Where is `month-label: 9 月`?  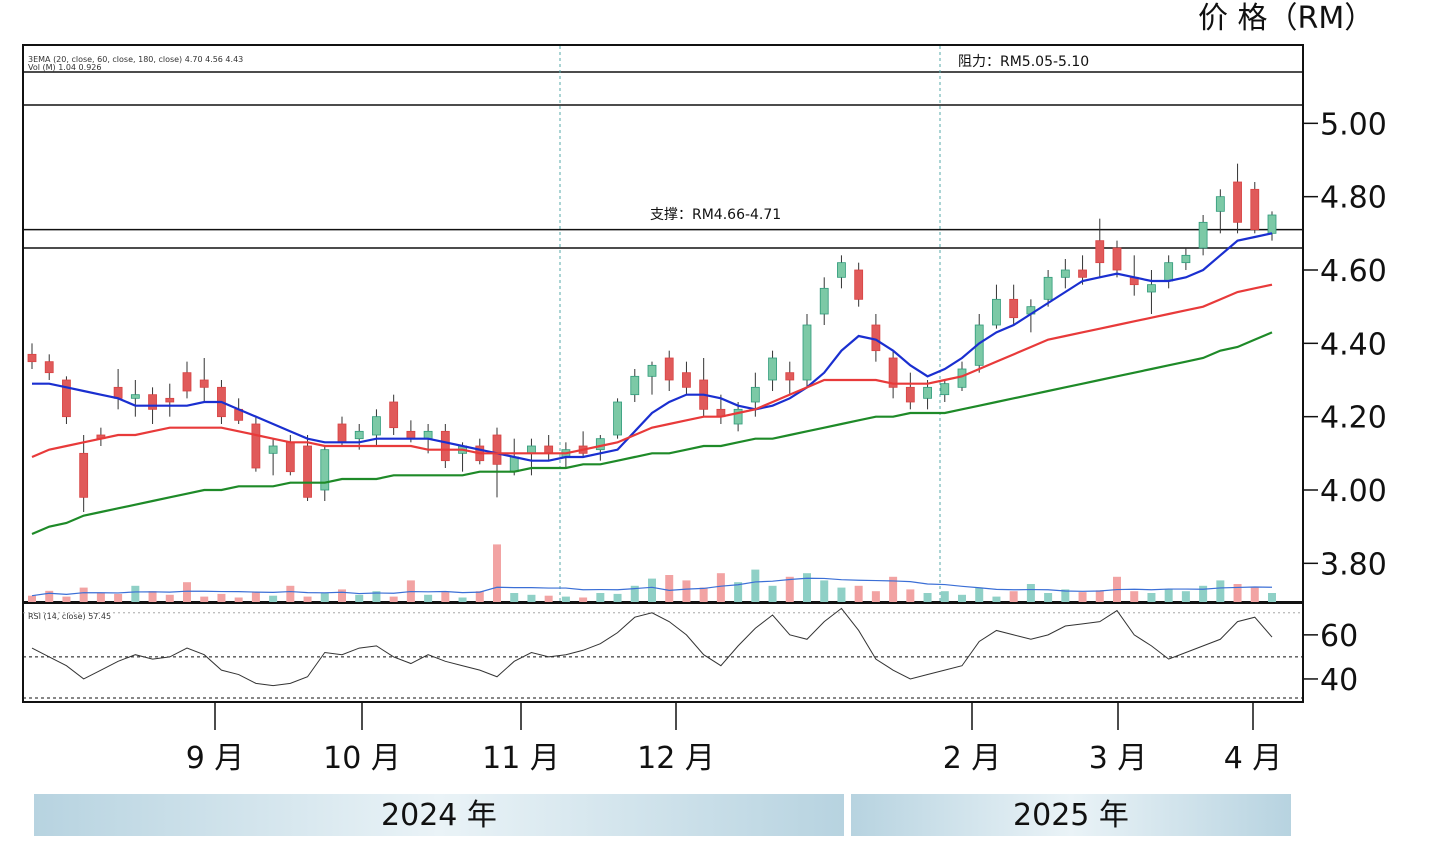 month-label: 9 月 is located at coordinates (215, 758).